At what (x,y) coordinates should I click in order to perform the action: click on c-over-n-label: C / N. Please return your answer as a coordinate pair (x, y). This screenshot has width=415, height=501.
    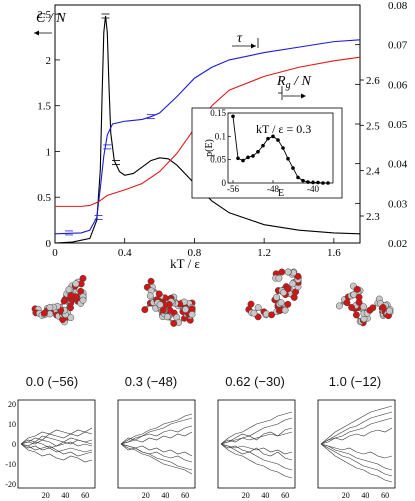
    Looking at the image, I should click on (50, 23).